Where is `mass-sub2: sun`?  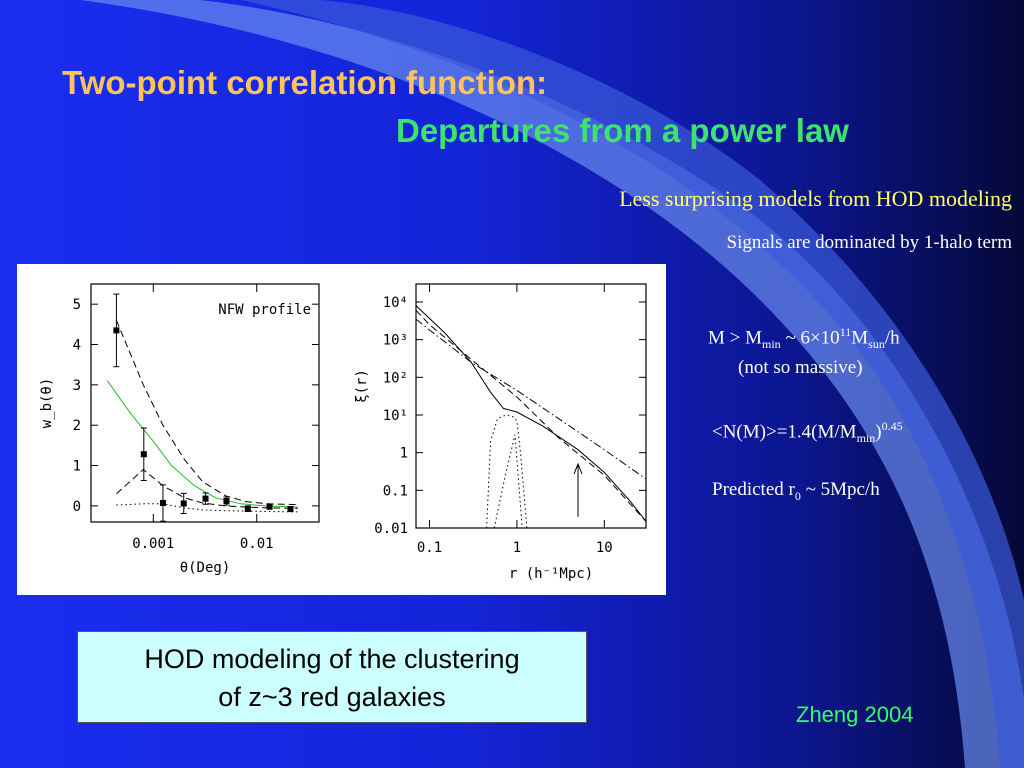 mass-sub2: sun is located at coordinates (876, 344).